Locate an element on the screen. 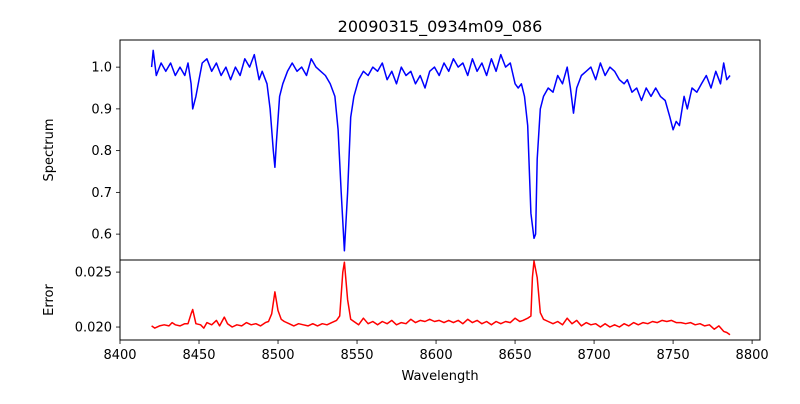  y-axis-label-spectrum: Spectrum is located at coordinates (49, 150).